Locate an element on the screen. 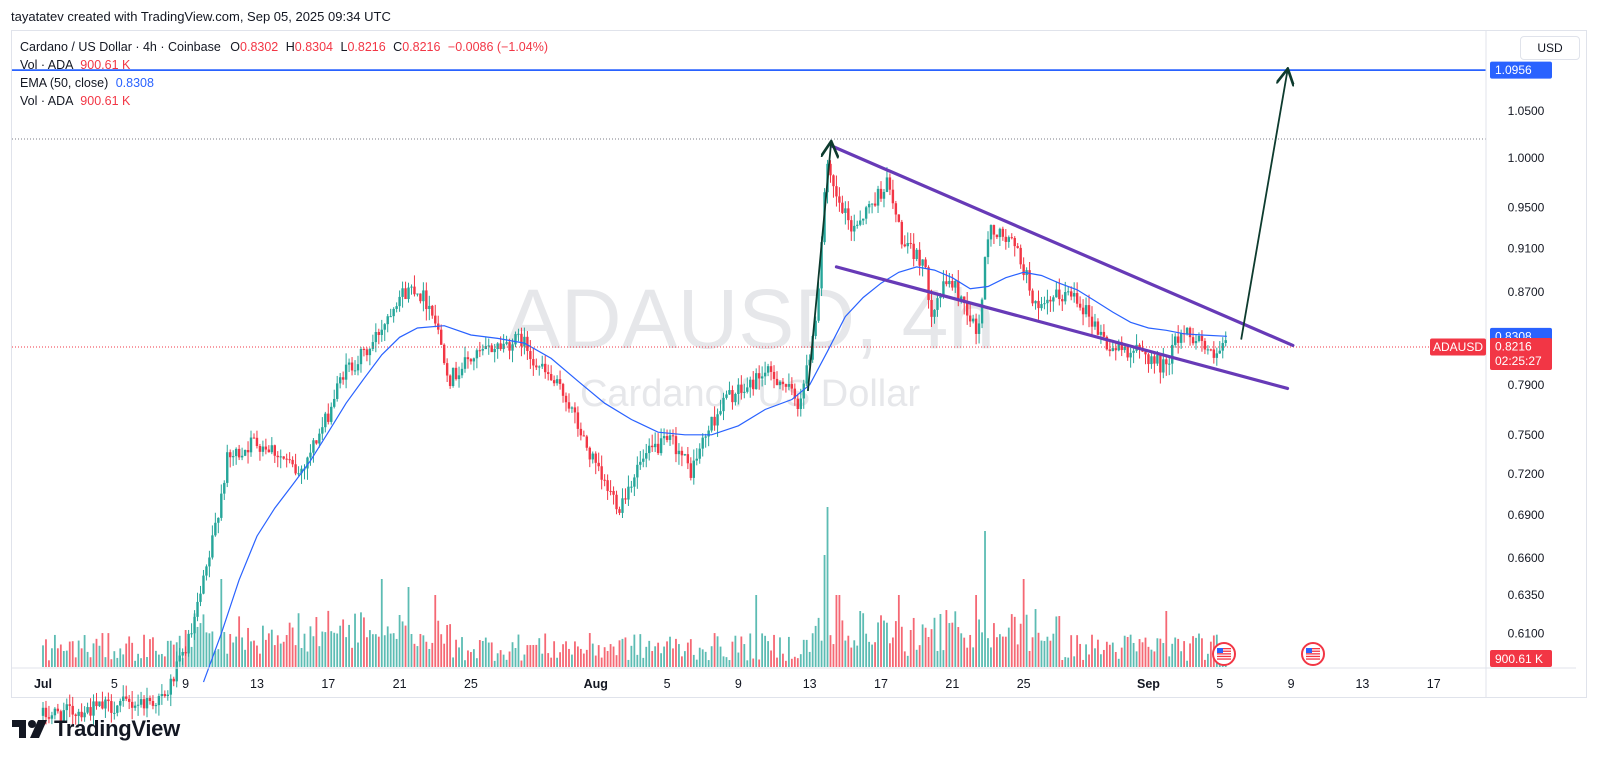 Image resolution: width=1600 pixels, height=779 pixels. time-tick-label: Jul is located at coordinates (43, 684).